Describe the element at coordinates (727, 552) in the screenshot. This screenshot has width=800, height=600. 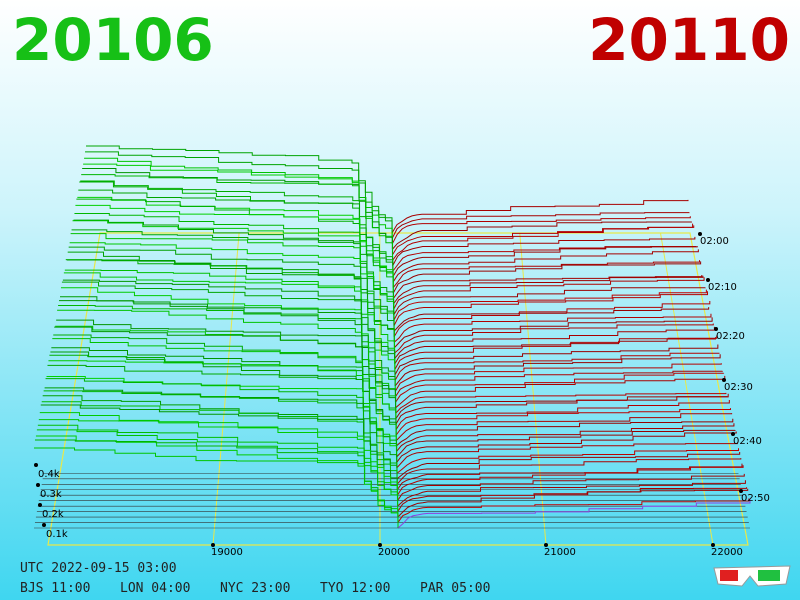
I see `price-label: 22000` at that location.